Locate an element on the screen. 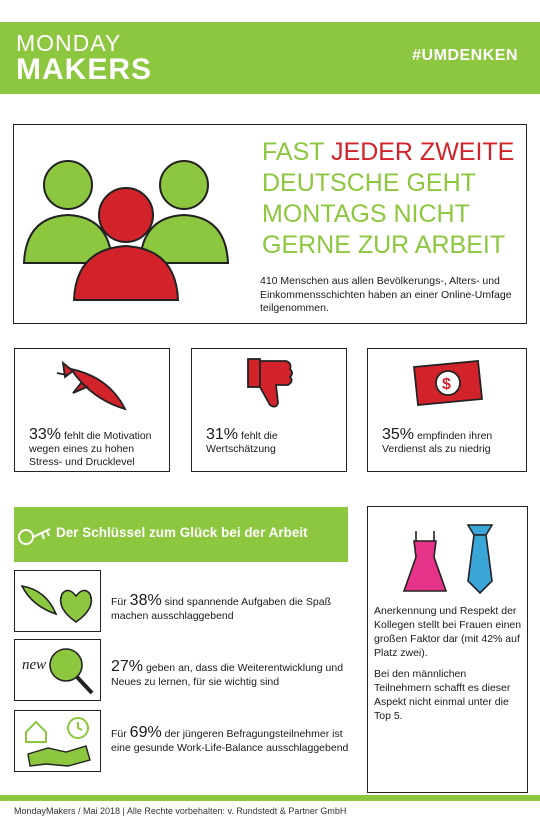  logo-monday: MONDAY is located at coordinates (69, 43).